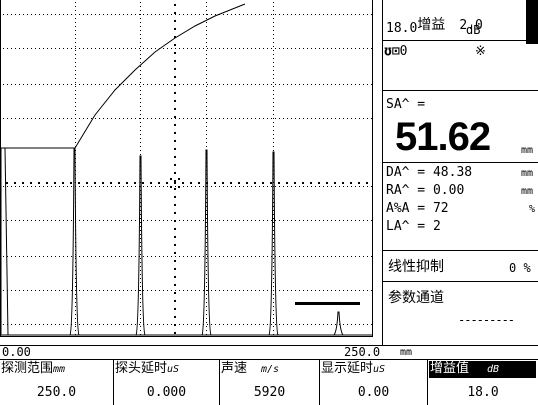 The width and height of the screenshot is (538, 405). What do you see at coordinates (234, 368) in the screenshot?
I see `param-label: 声速` at bounding box center [234, 368].